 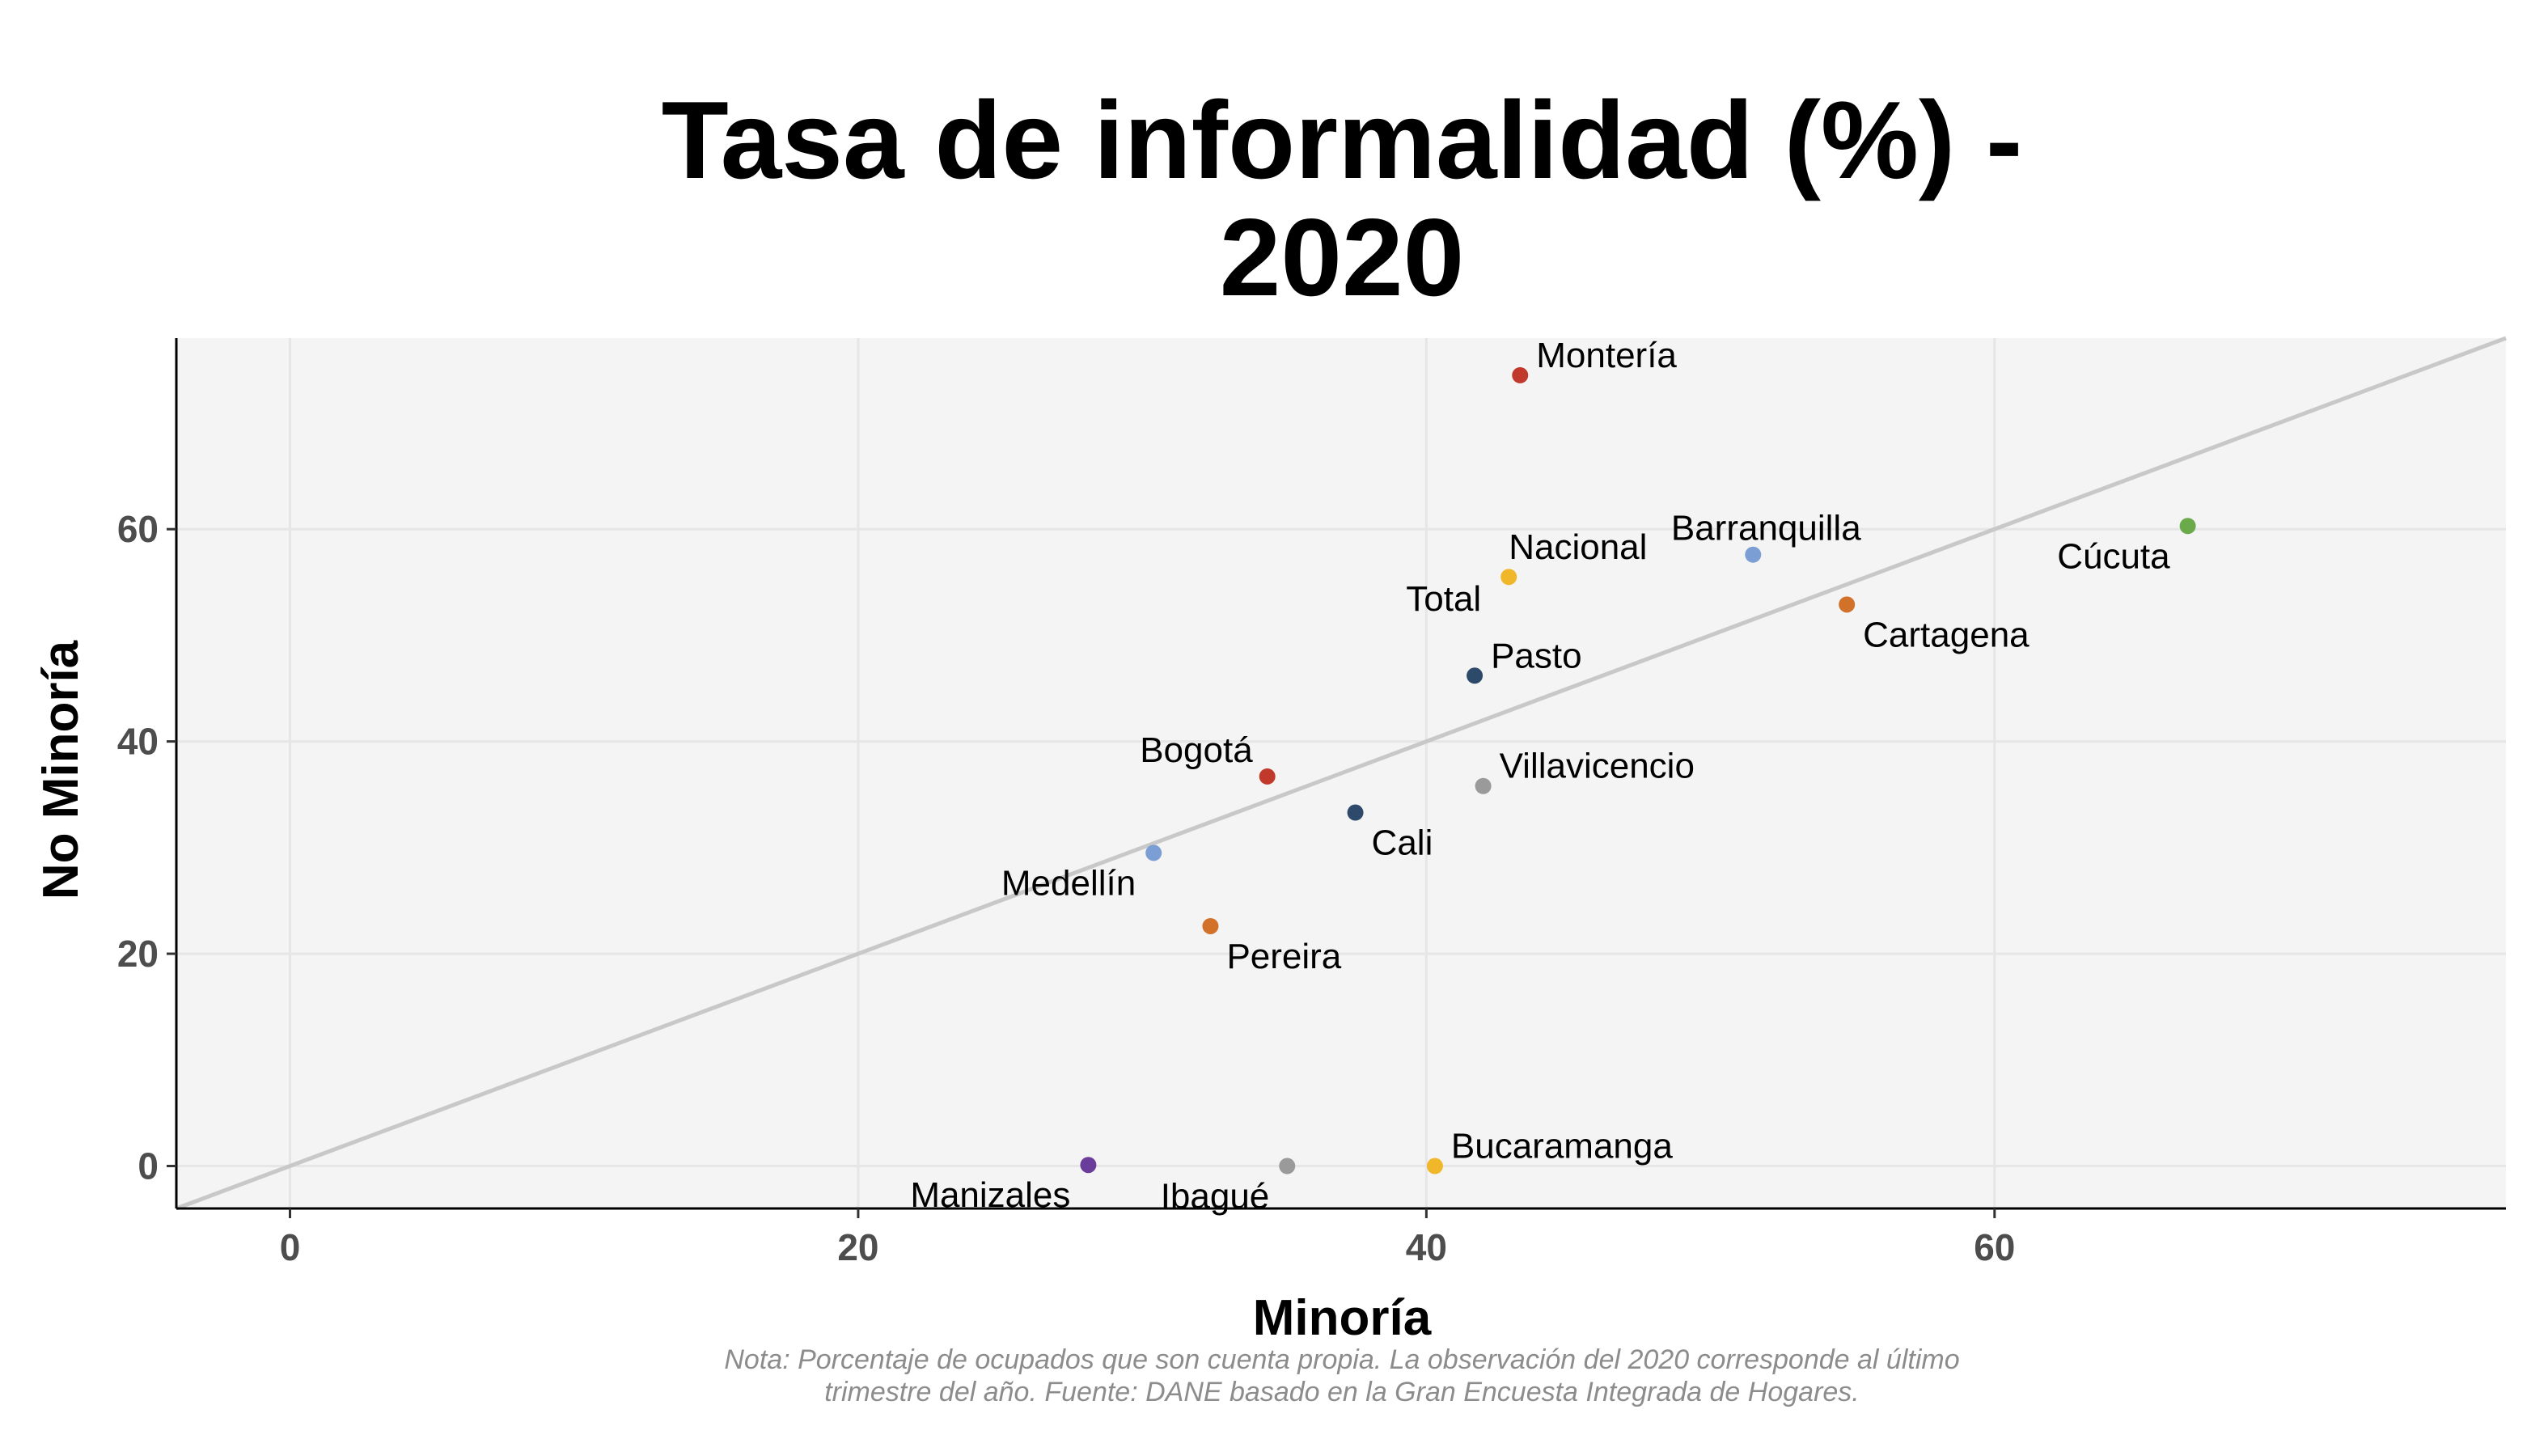 I want to click on point-manizales, so click(x=1088, y=1165).